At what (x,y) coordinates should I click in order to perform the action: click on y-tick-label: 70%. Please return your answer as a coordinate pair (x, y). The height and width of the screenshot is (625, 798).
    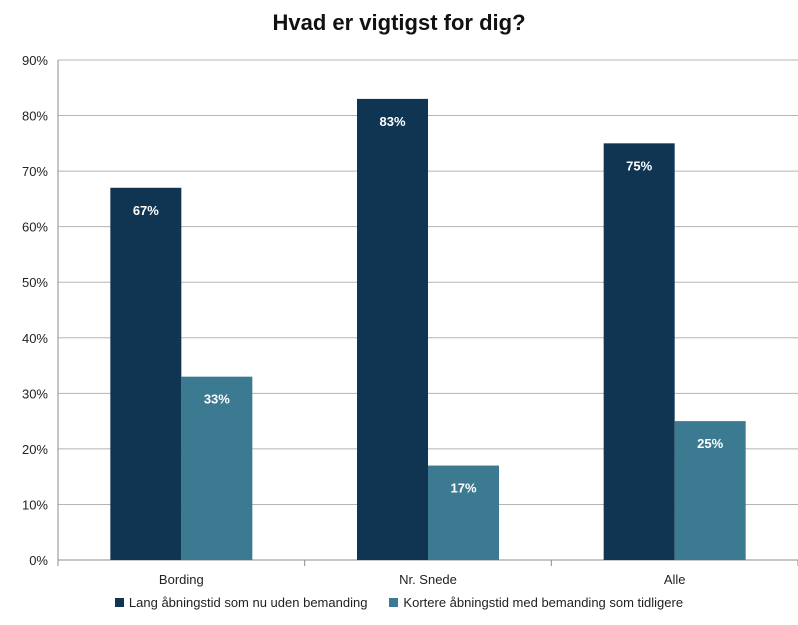
    Looking at the image, I should click on (35, 171).